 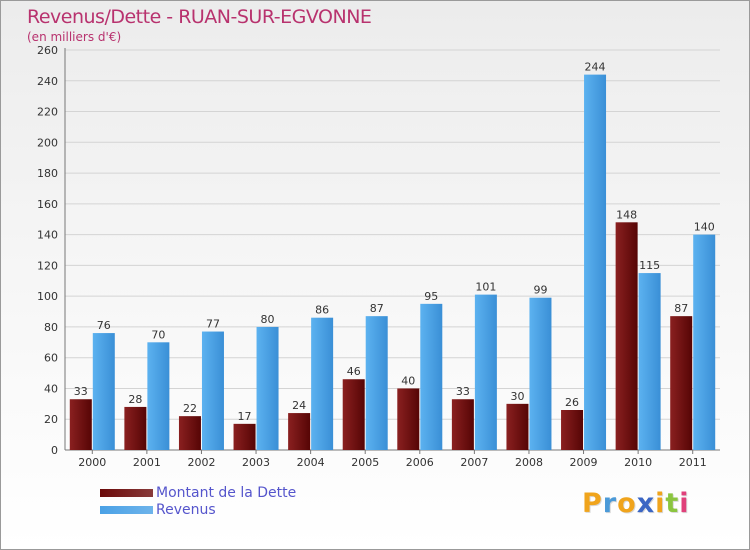 I want to click on logo-letter: t, so click(x=672, y=503).